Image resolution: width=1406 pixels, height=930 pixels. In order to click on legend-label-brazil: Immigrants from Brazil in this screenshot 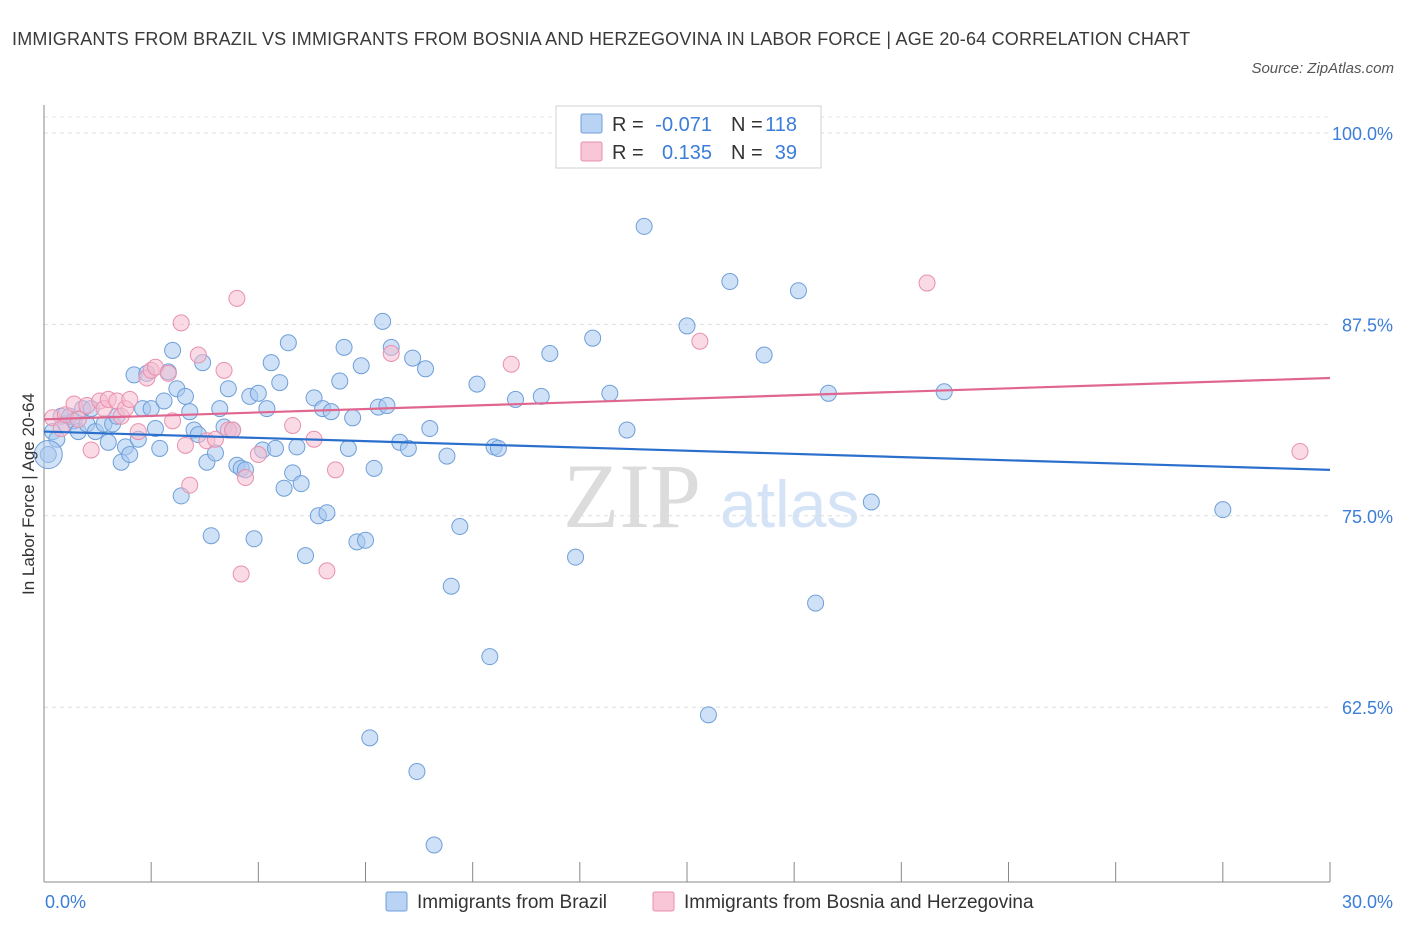, I will do `click(512, 902)`.